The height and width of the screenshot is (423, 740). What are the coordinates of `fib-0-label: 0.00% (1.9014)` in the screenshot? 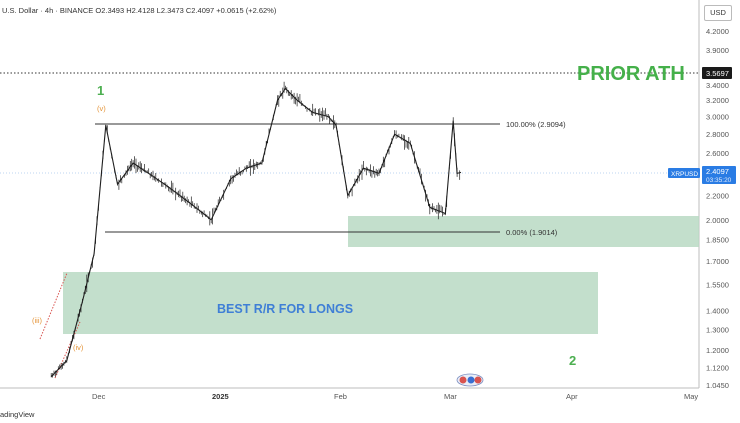 It's located at (532, 232).